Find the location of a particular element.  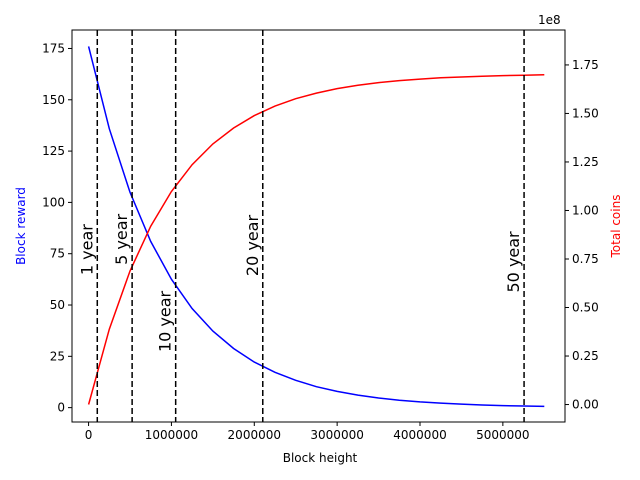

x-tick-label-2: 2000000 is located at coordinates (254, 435).